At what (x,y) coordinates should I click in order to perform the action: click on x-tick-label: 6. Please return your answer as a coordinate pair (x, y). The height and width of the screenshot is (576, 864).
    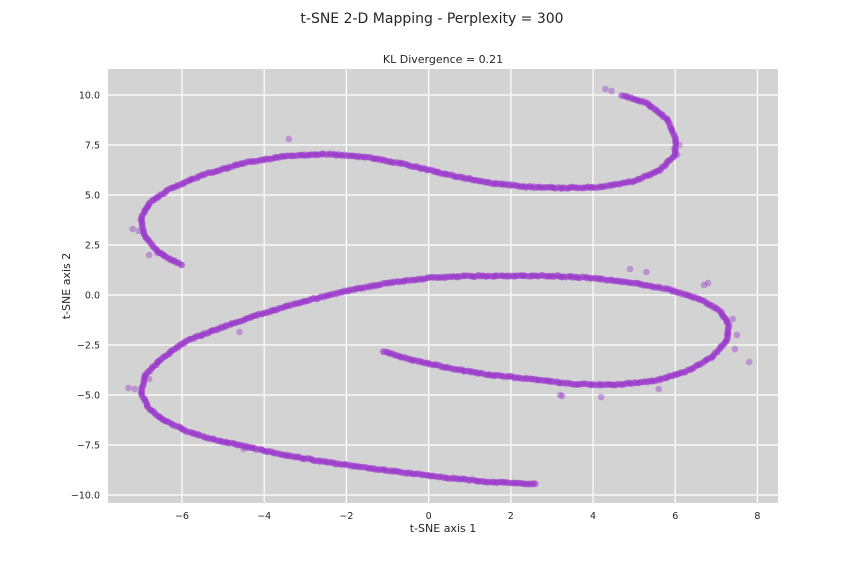
    Looking at the image, I should click on (675, 516).